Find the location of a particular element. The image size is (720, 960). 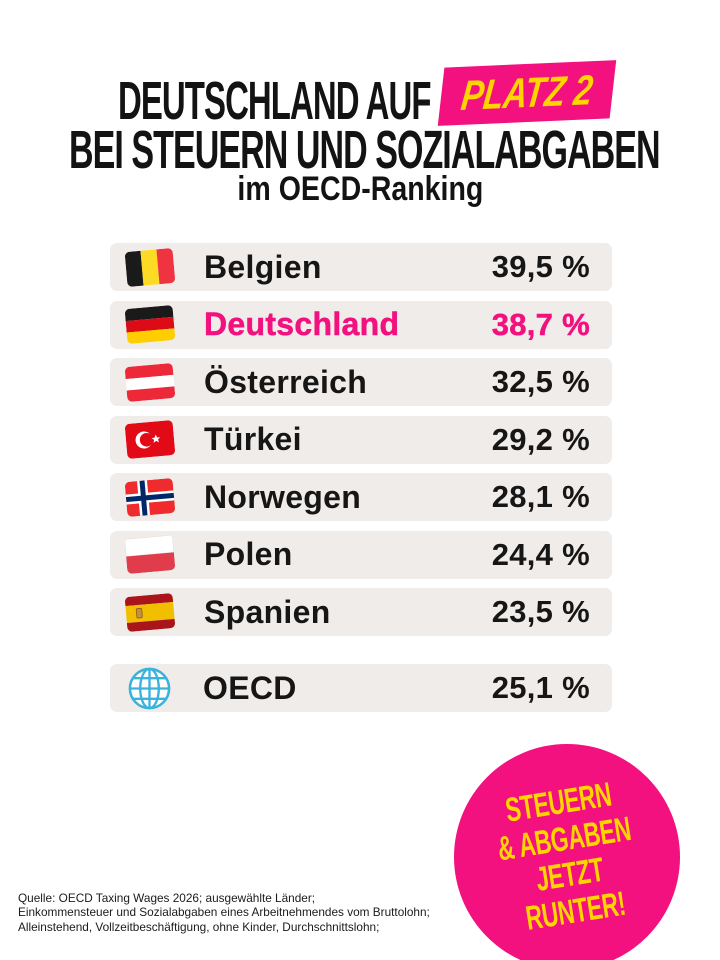

country-label: Norwegen is located at coordinates (283, 496).